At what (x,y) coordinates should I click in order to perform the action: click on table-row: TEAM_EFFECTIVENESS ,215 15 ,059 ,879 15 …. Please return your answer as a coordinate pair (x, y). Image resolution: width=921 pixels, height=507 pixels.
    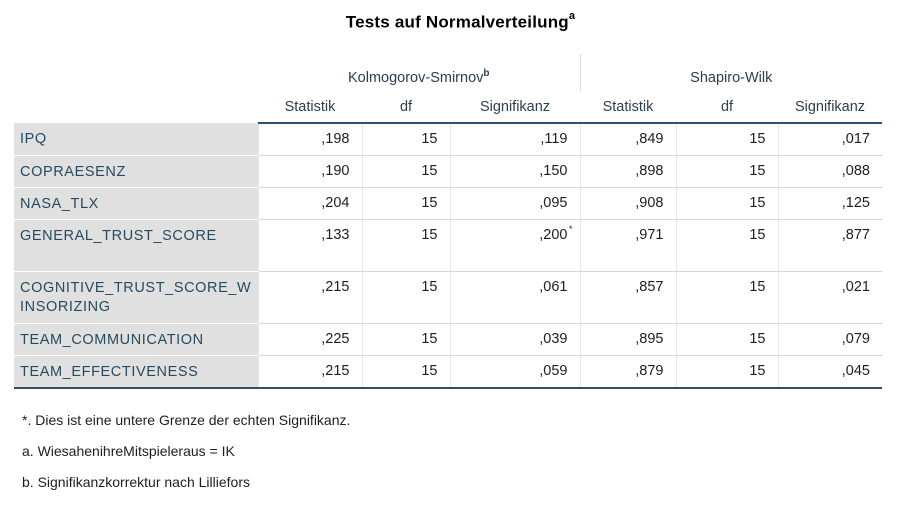
    Looking at the image, I should click on (448, 372).